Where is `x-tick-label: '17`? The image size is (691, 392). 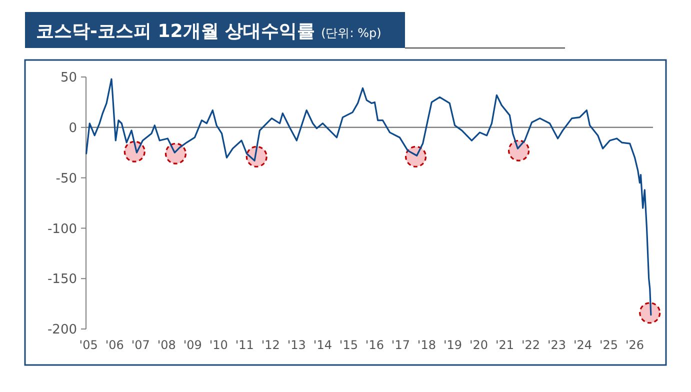
x-tick-label: '17 is located at coordinates (400, 345).